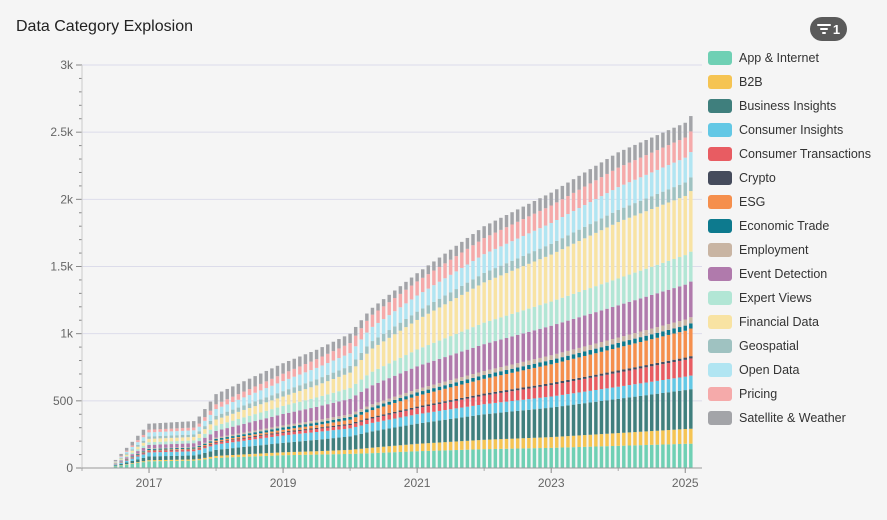 This screenshot has width=887, height=520. Describe the element at coordinates (795, 58) in the screenshot. I see `legend-item: App & Internet` at that location.